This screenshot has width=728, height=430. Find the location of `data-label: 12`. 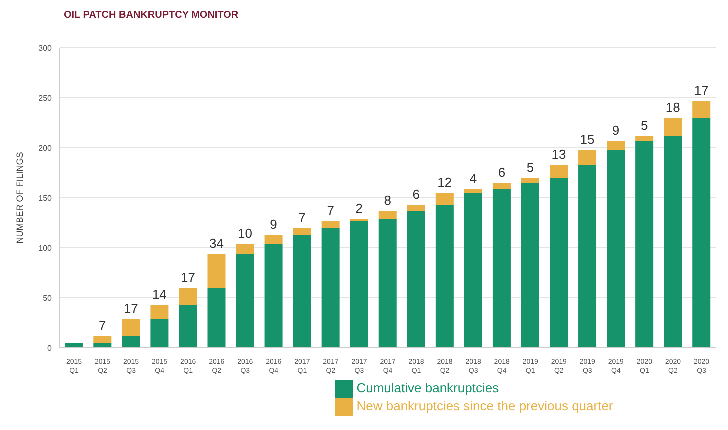

data-label: 12 is located at coordinates (445, 182).